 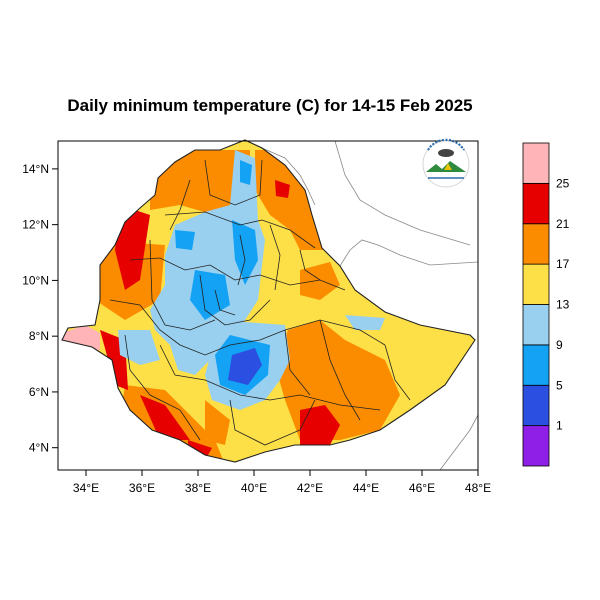 What do you see at coordinates (559, 426) in the screenshot?
I see `colorbar-label: 1` at bounding box center [559, 426].